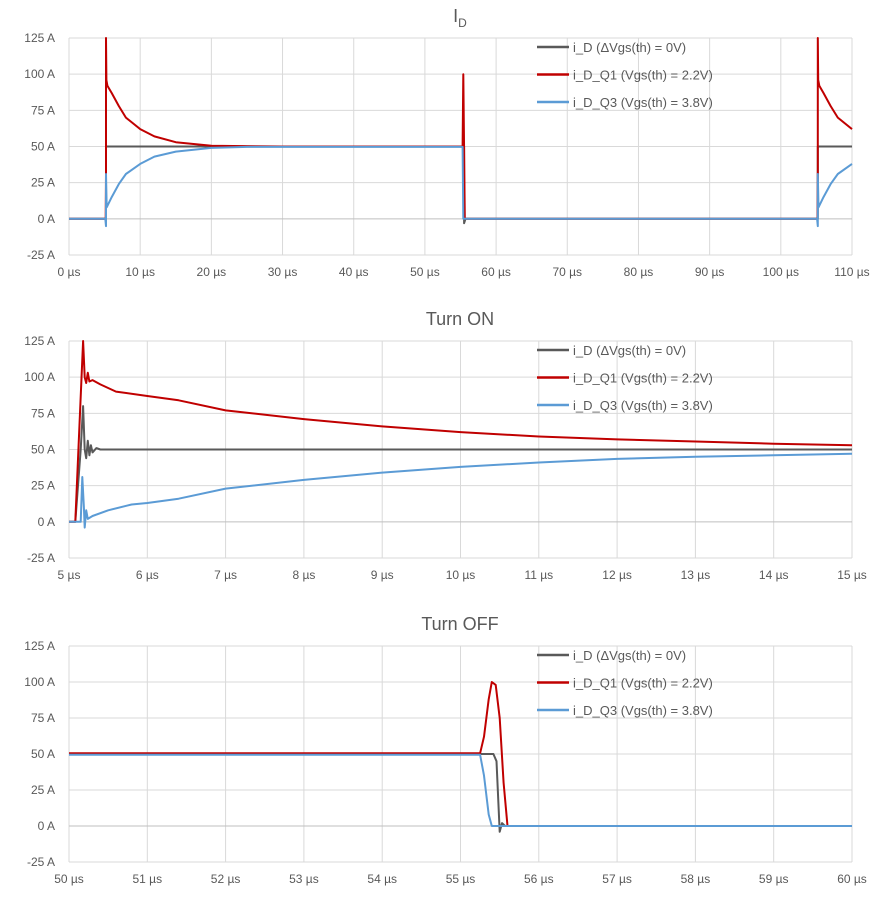  Describe the element at coordinates (69, 272) in the screenshot. I see `x-tick-label: 0 µs` at that location.